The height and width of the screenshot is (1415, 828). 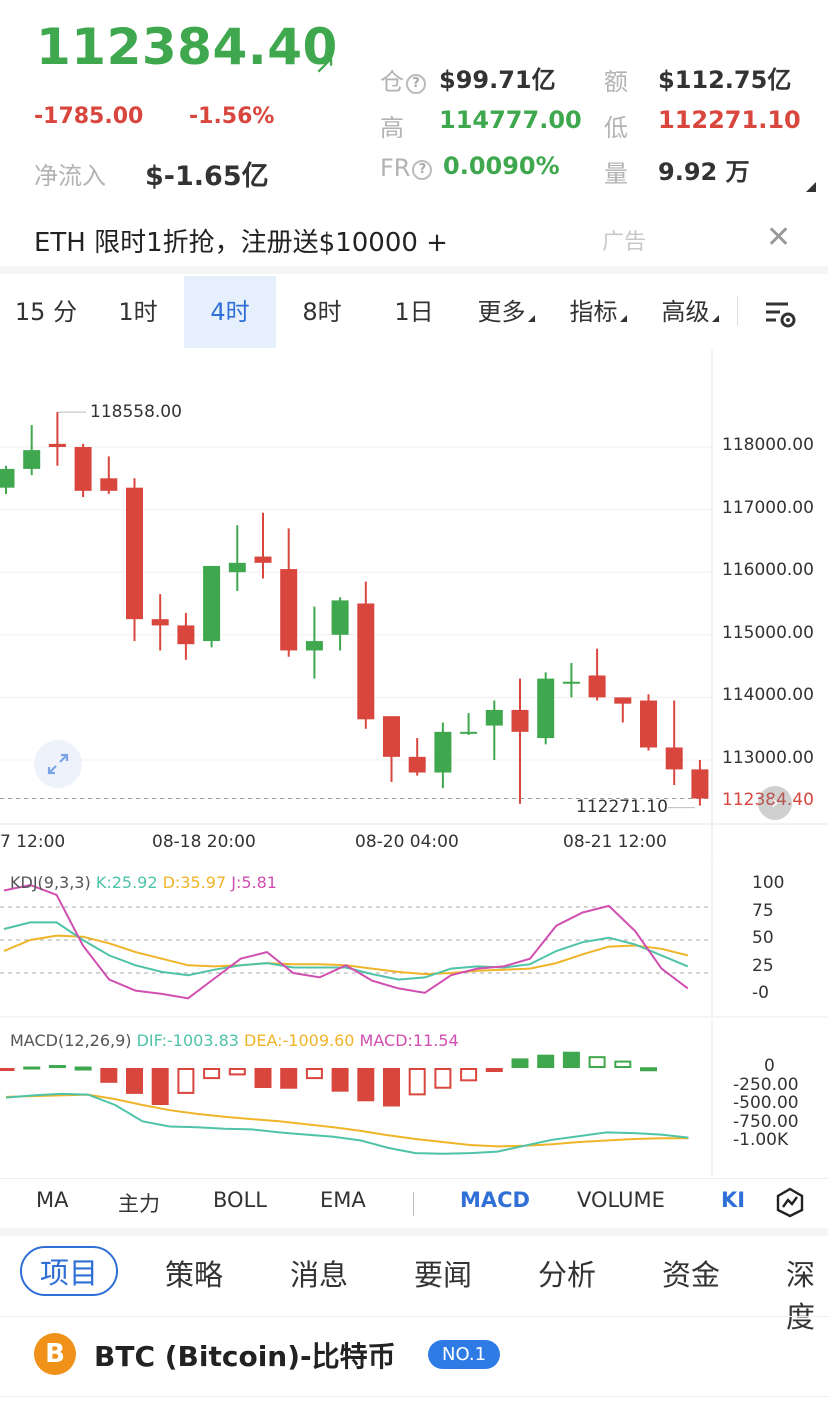 I want to click on price-change-pct: -1.56%, so click(x=232, y=116).